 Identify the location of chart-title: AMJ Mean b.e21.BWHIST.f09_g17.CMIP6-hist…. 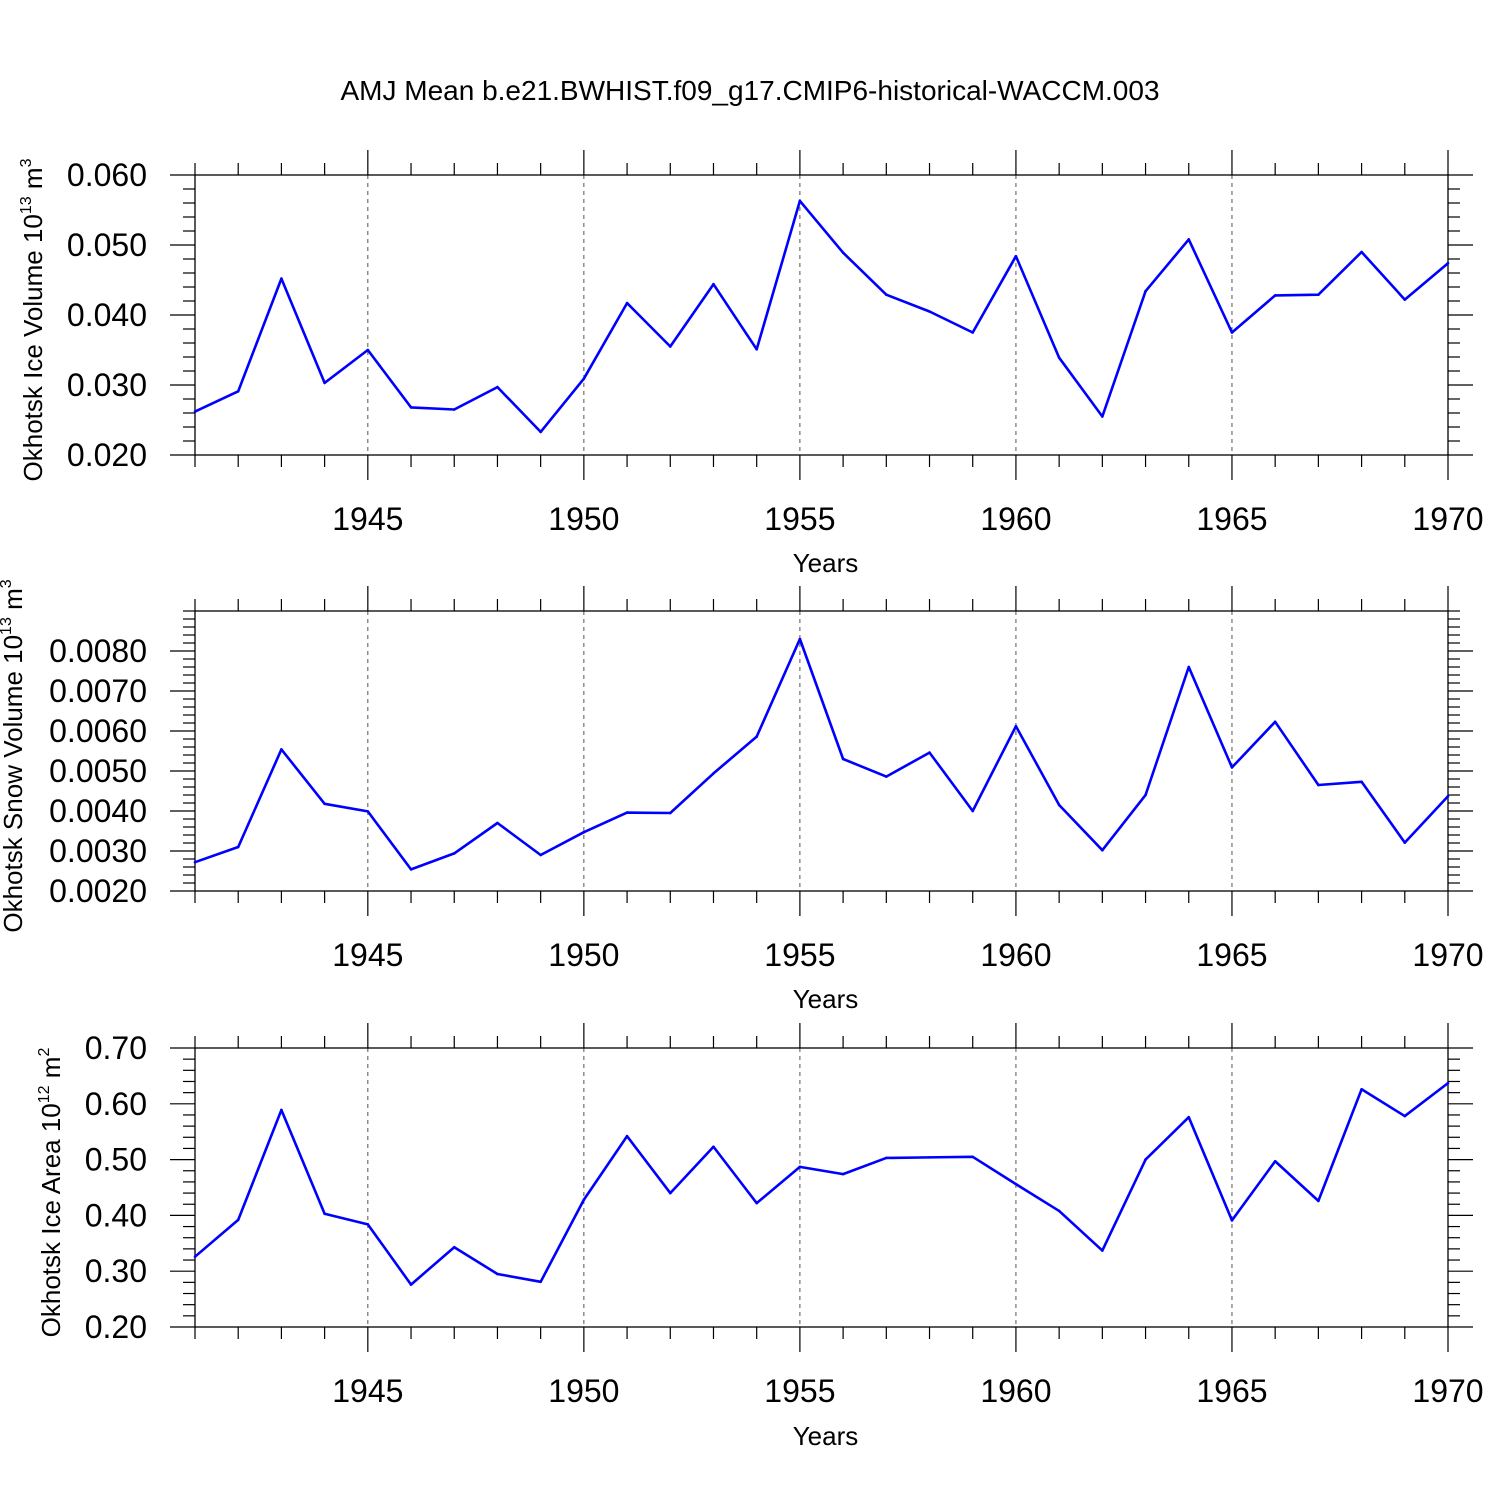
(749, 90).